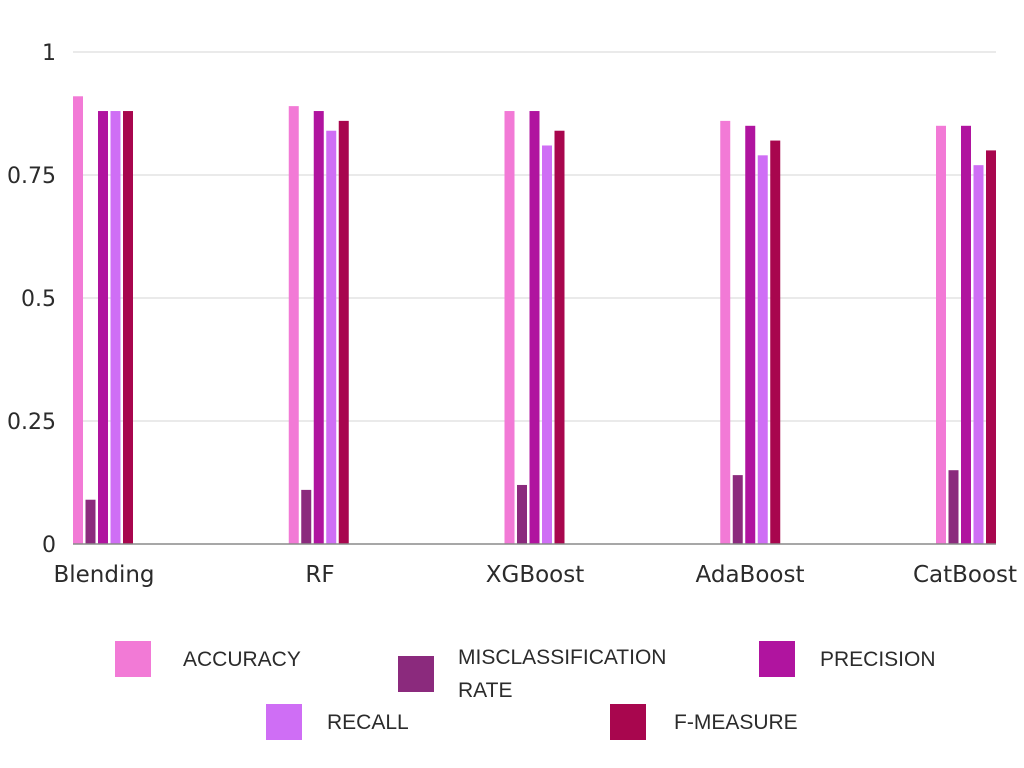  I want to click on x-tick-label: RF, so click(319, 575).